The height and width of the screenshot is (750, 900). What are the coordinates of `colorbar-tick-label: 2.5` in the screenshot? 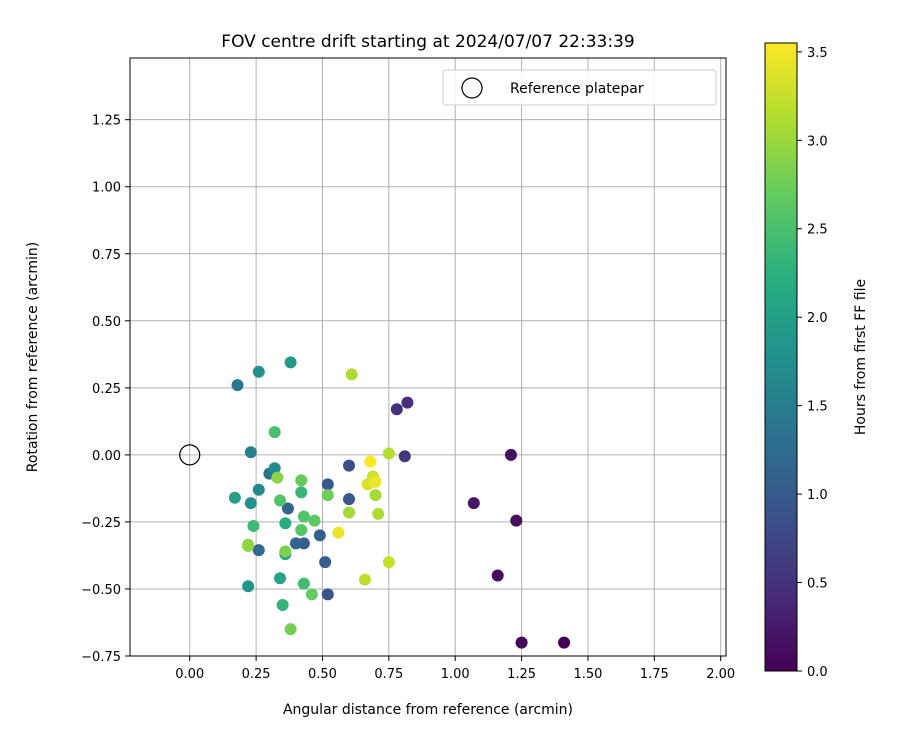 It's located at (817, 230).